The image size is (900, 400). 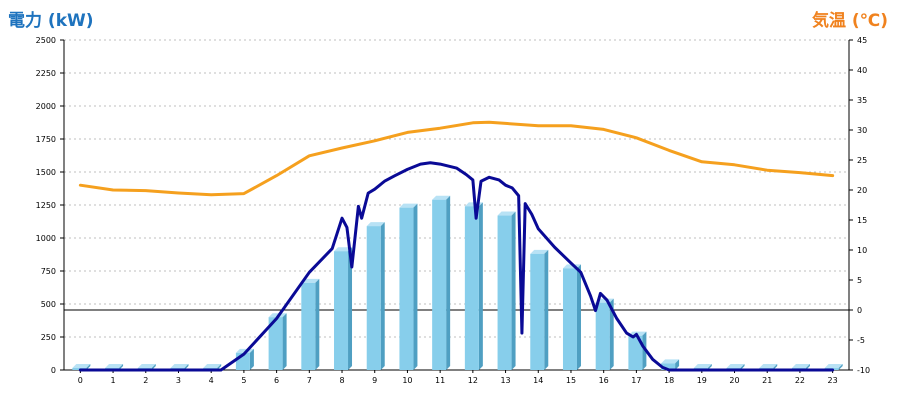 I want to click on right-tick-label: 15, so click(x=862, y=220).